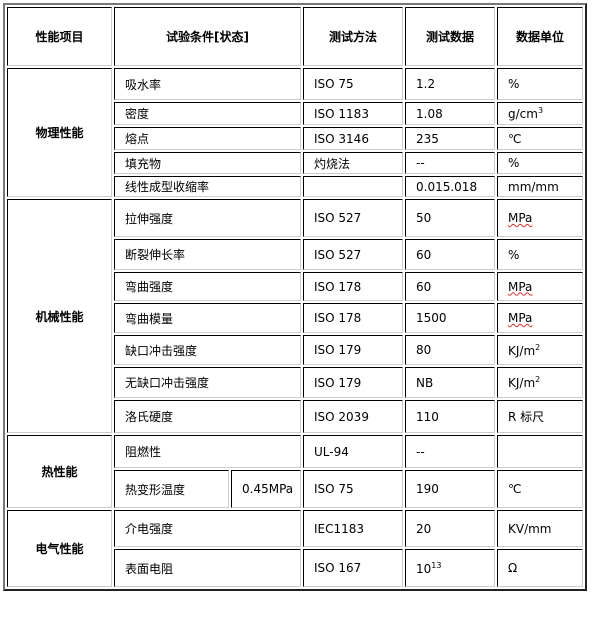 Image resolution: width=614 pixels, height=624 pixels. Describe the element at coordinates (424, 218) in the screenshot. I see `value-text: 50` at that location.